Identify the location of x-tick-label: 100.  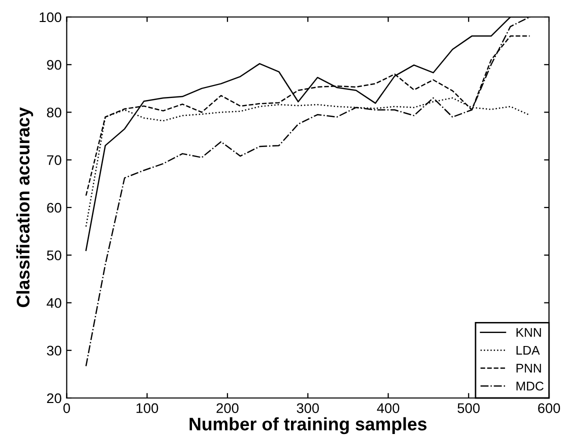
(147, 408).